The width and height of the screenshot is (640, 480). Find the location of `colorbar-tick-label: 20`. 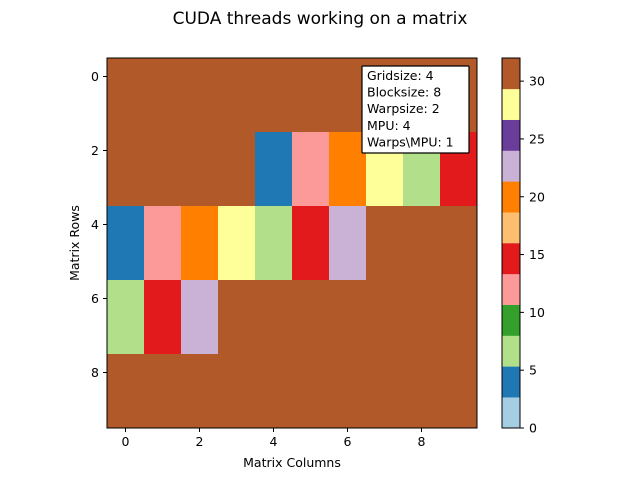

colorbar-tick-label: 20 is located at coordinates (537, 196).